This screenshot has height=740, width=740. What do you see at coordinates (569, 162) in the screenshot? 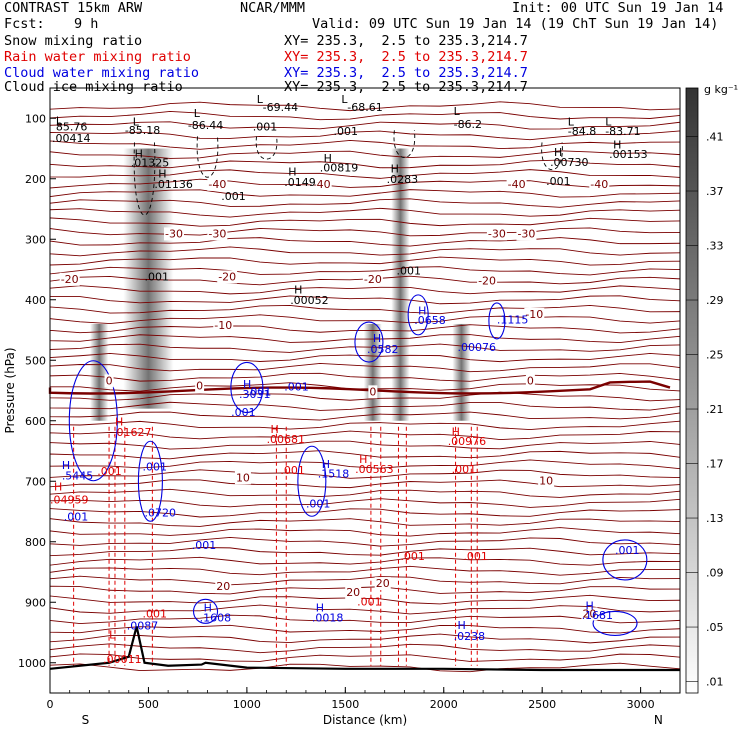
I see `field-extremum-label: .00730` at bounding box center [569, 162].